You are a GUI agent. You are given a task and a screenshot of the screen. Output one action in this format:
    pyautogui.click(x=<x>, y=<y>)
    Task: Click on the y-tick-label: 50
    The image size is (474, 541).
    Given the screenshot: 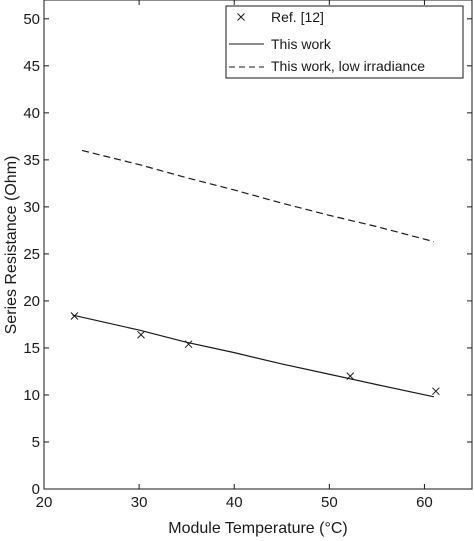 What is the action you would take?
    pyautogui.click(x=31, y=19)
    